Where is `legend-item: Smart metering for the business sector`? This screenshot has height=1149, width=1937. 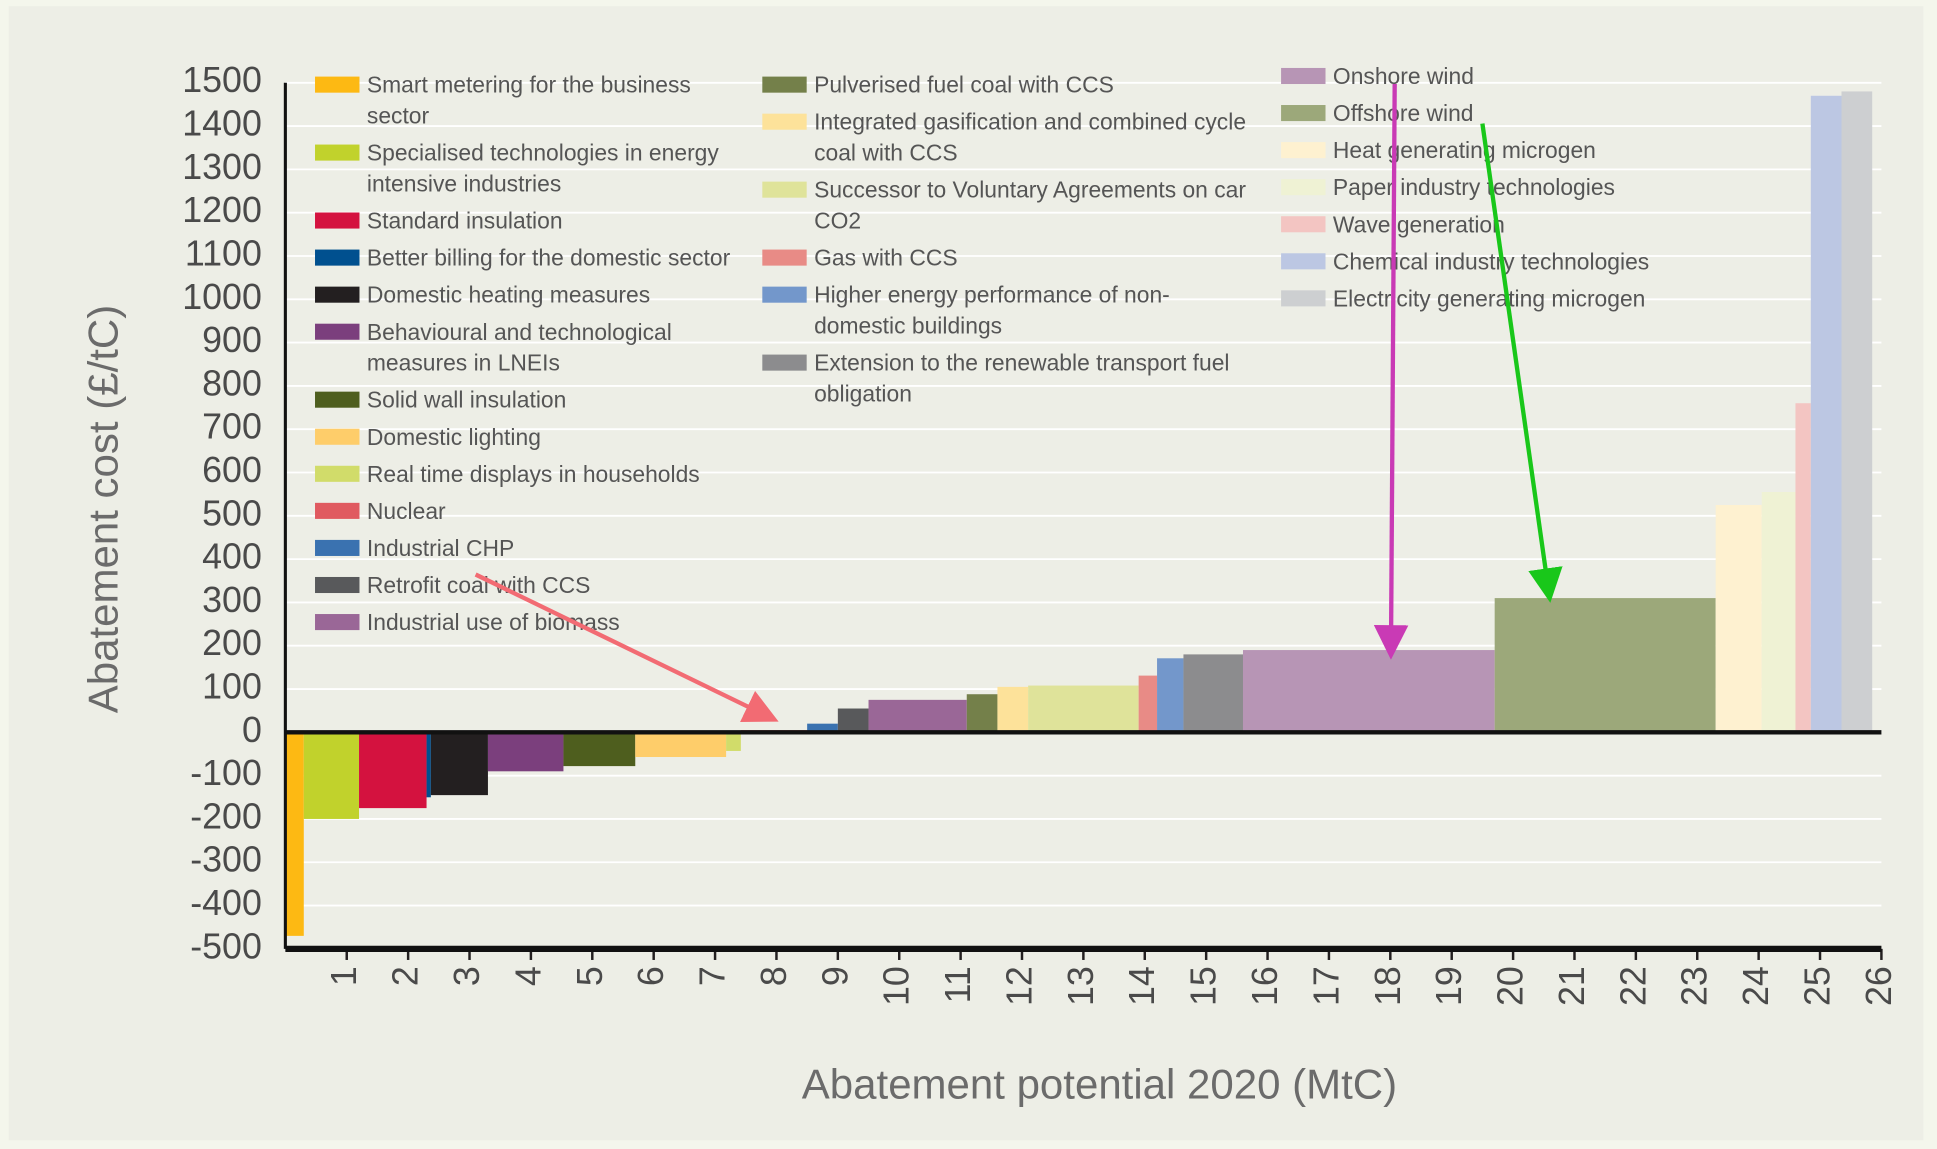
legend-item: Smart metering for the business sector is located at coordinates (534, 100).